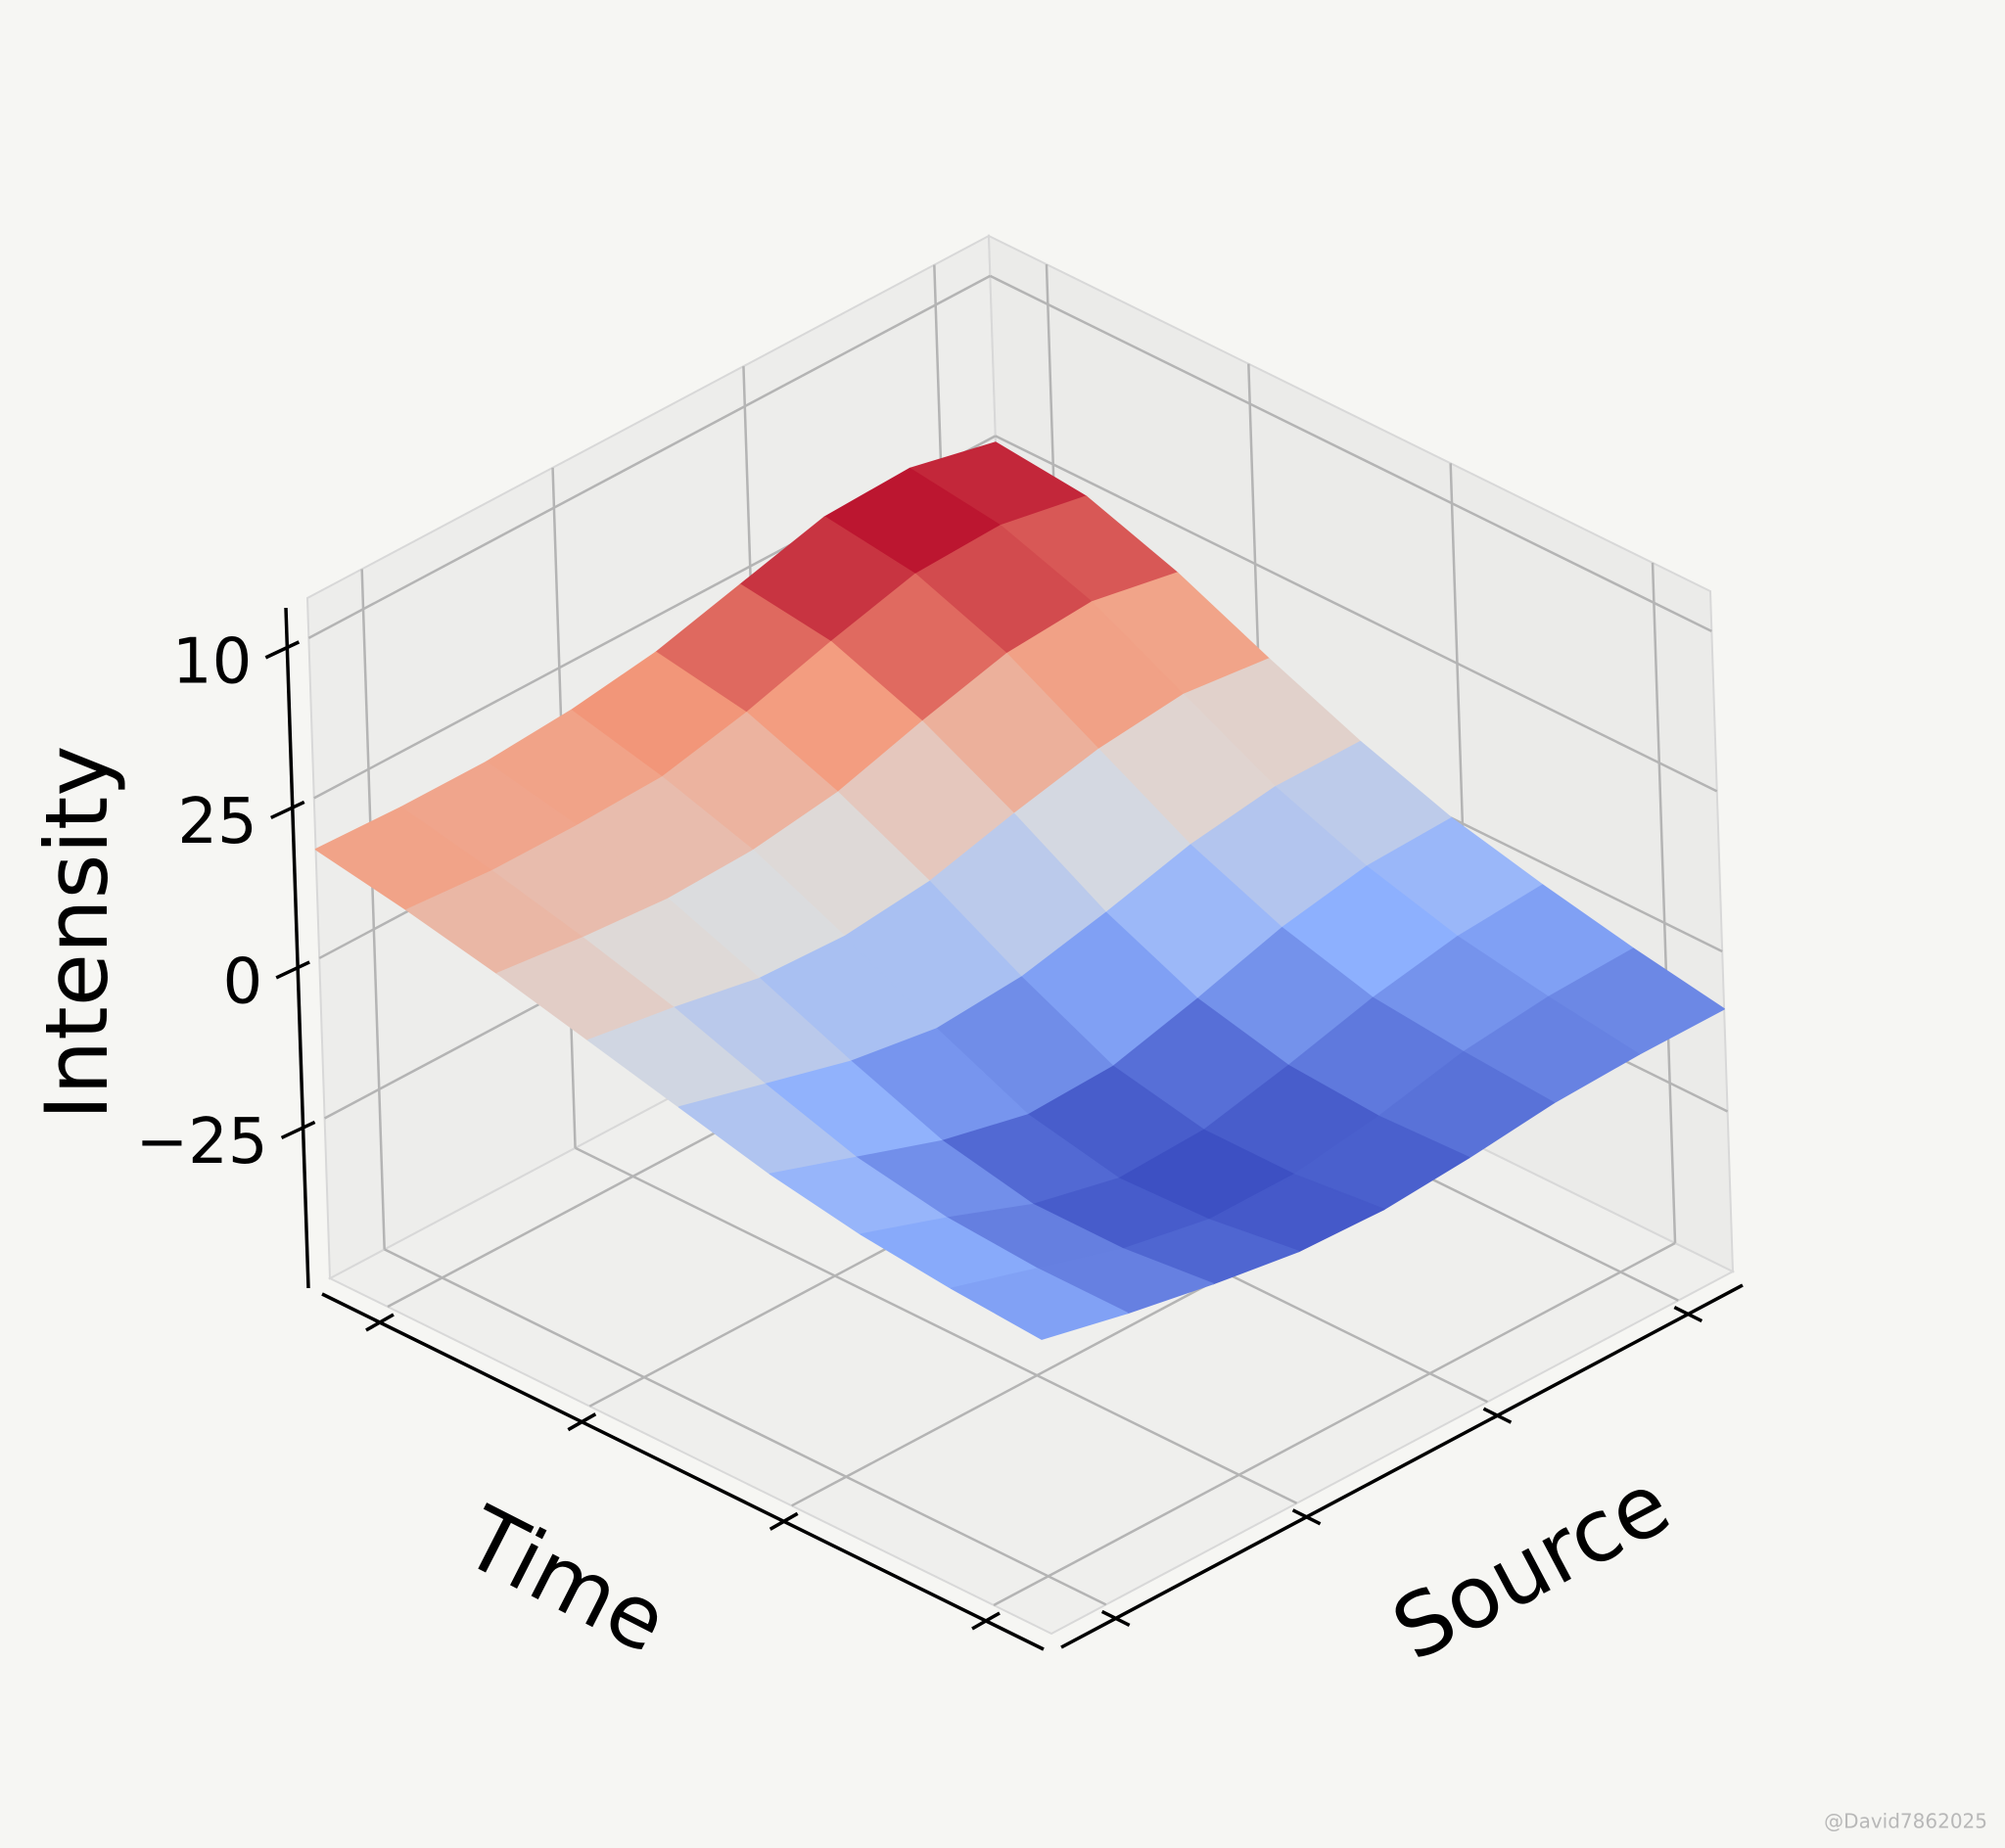 This screenshot has width=2005, height=1848. I want to click on z-axis-line, so click(297, 948).